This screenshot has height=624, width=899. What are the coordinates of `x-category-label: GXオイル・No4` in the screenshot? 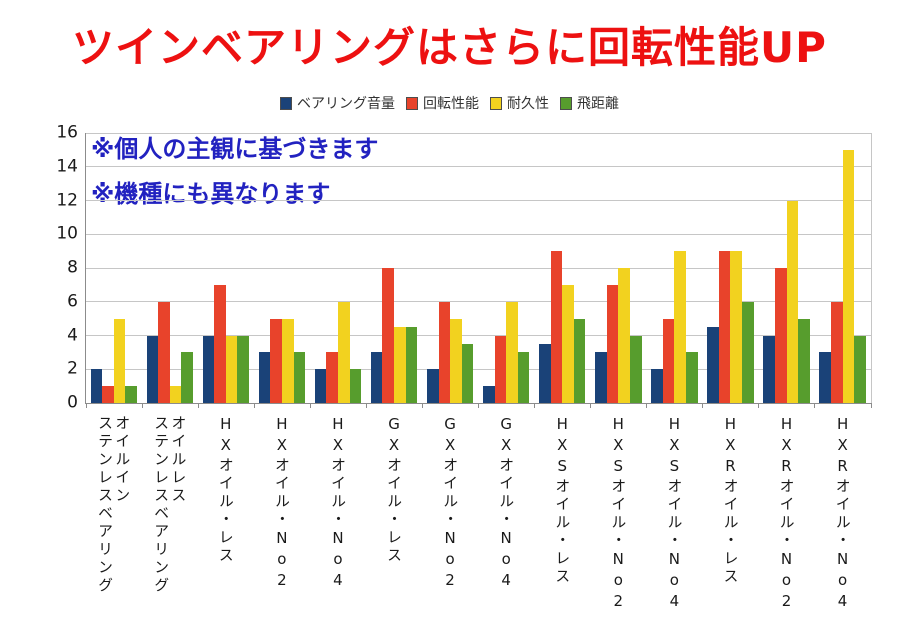 It's located at (506, 503).